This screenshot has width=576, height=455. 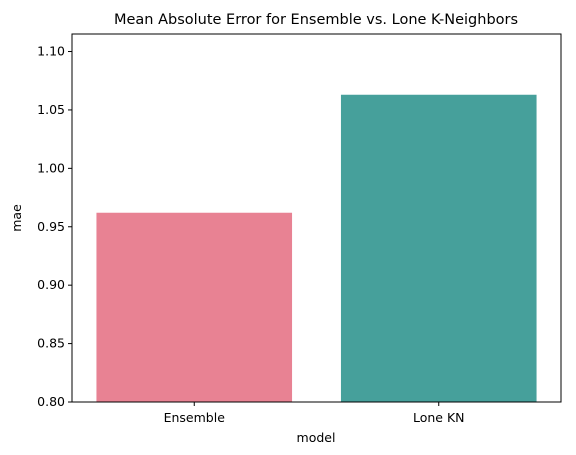 What do you see at coordinates (51, 167) in the screenshot?
I see `y-tick-label: 1.00` at bounding box center [51, 167].